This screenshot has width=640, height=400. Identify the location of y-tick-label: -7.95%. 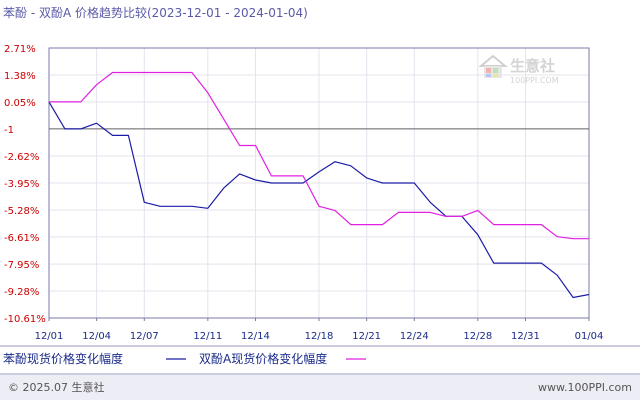
(21, 265).